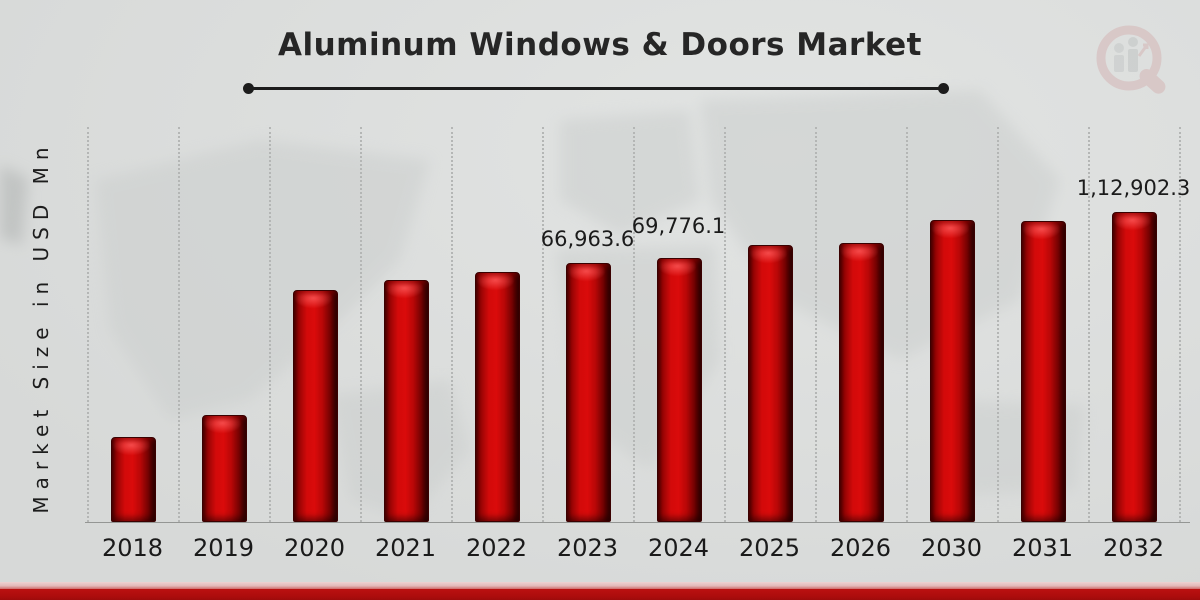 This screenshot has height=600, width=1200. What do you see at coordinates (600, 585) in the screenshot?
I see `footer-accent-strip` at bounding box center [600, 585].